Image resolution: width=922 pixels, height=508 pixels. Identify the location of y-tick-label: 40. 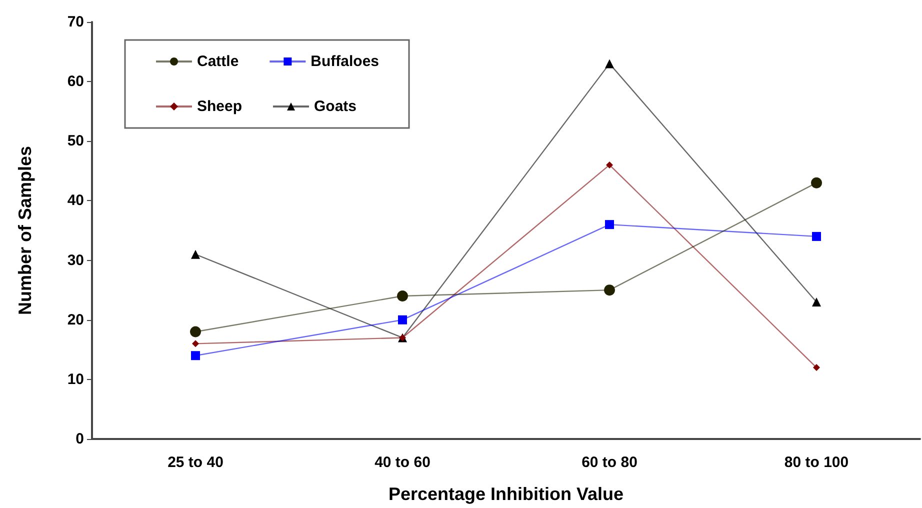
(75, 201).